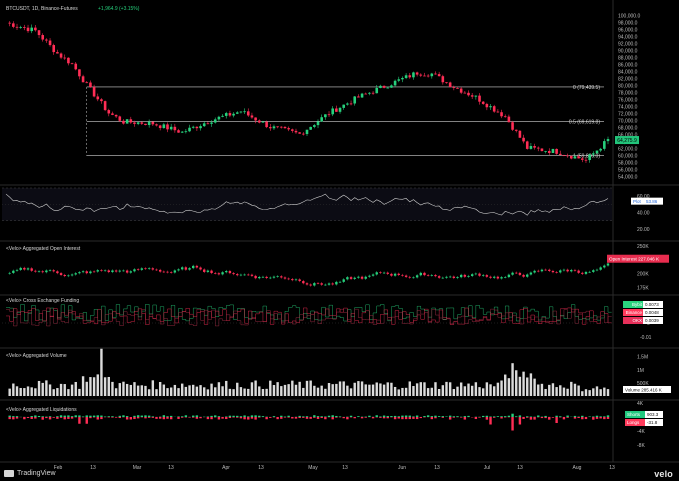 Image resolution: width=679 pixels, height=481 pixels. Describe the element at coordinates (642, 358) in the screenshot. I see `volume-tick-label: 1.5M` at that location.